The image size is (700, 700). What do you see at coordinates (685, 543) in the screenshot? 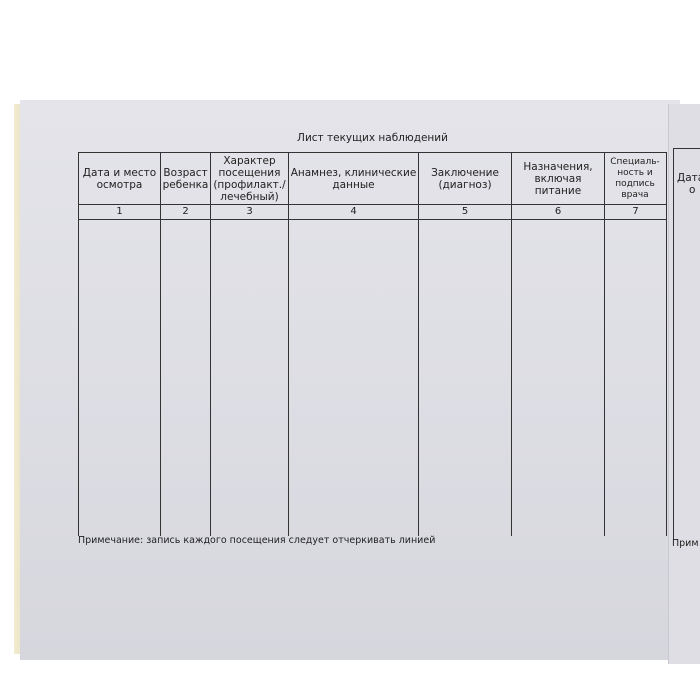
I see `next-page-note: Прим` at bounding box center [685, 543].